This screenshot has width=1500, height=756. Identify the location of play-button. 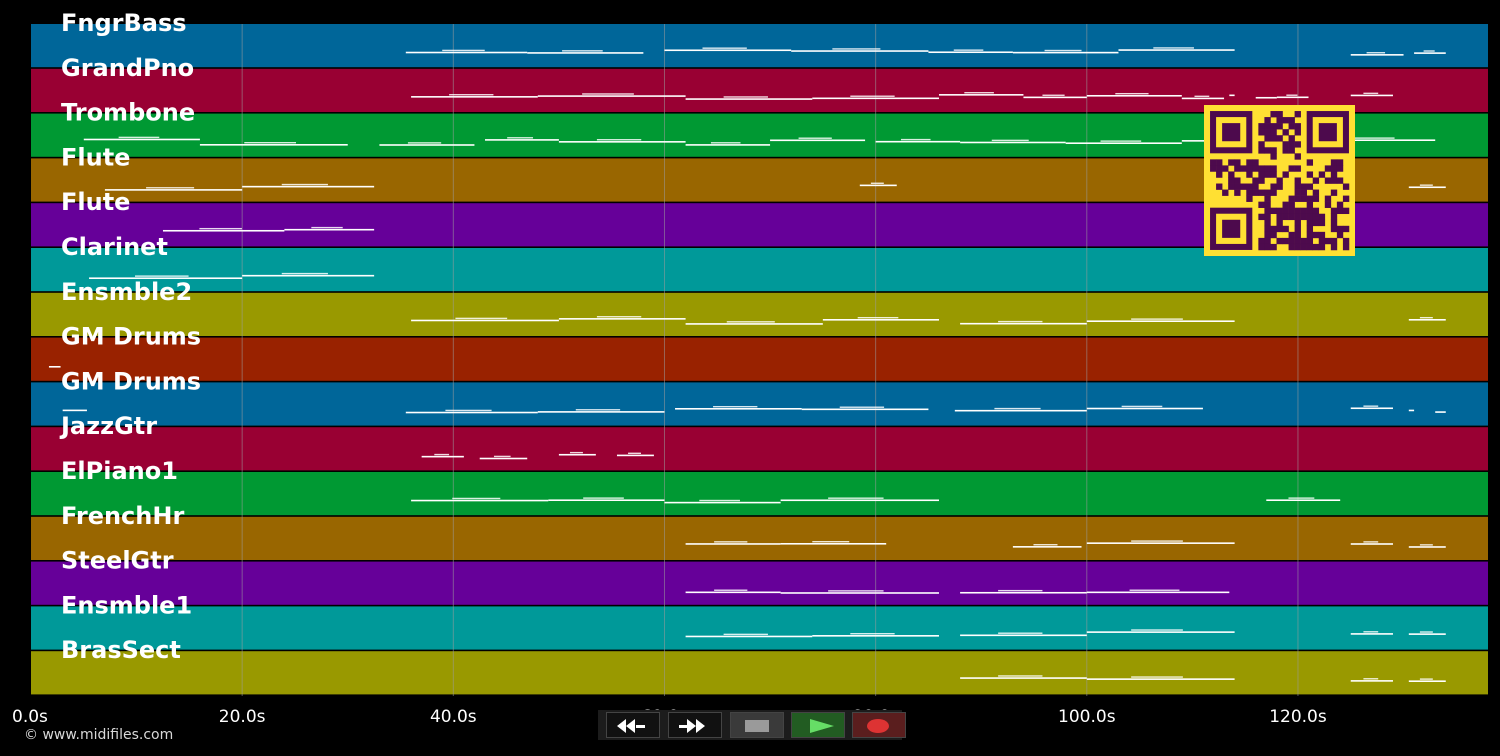
(818, 725).